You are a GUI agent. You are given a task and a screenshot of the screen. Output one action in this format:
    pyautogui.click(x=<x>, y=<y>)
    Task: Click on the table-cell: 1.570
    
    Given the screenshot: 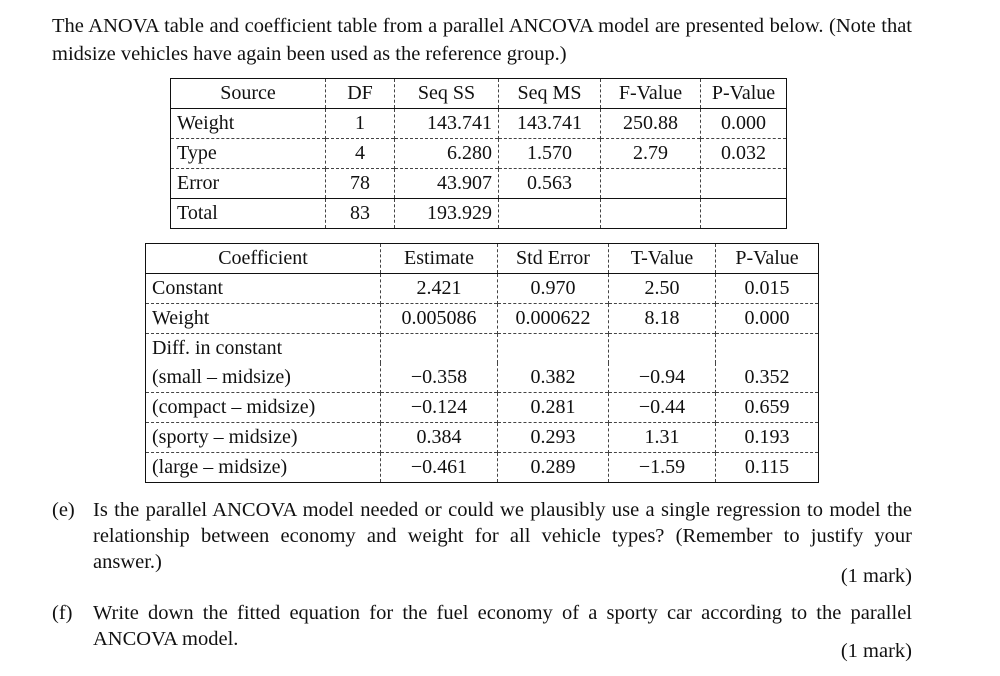 What is the action you would take?
    pyautogui.click(x=549, y=153)
    